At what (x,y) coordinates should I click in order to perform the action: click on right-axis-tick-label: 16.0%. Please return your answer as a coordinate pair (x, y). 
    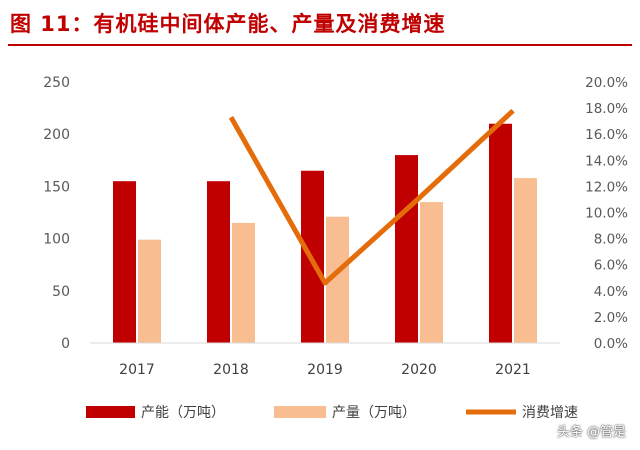
    Looking at the image, I should click on (606, 135).